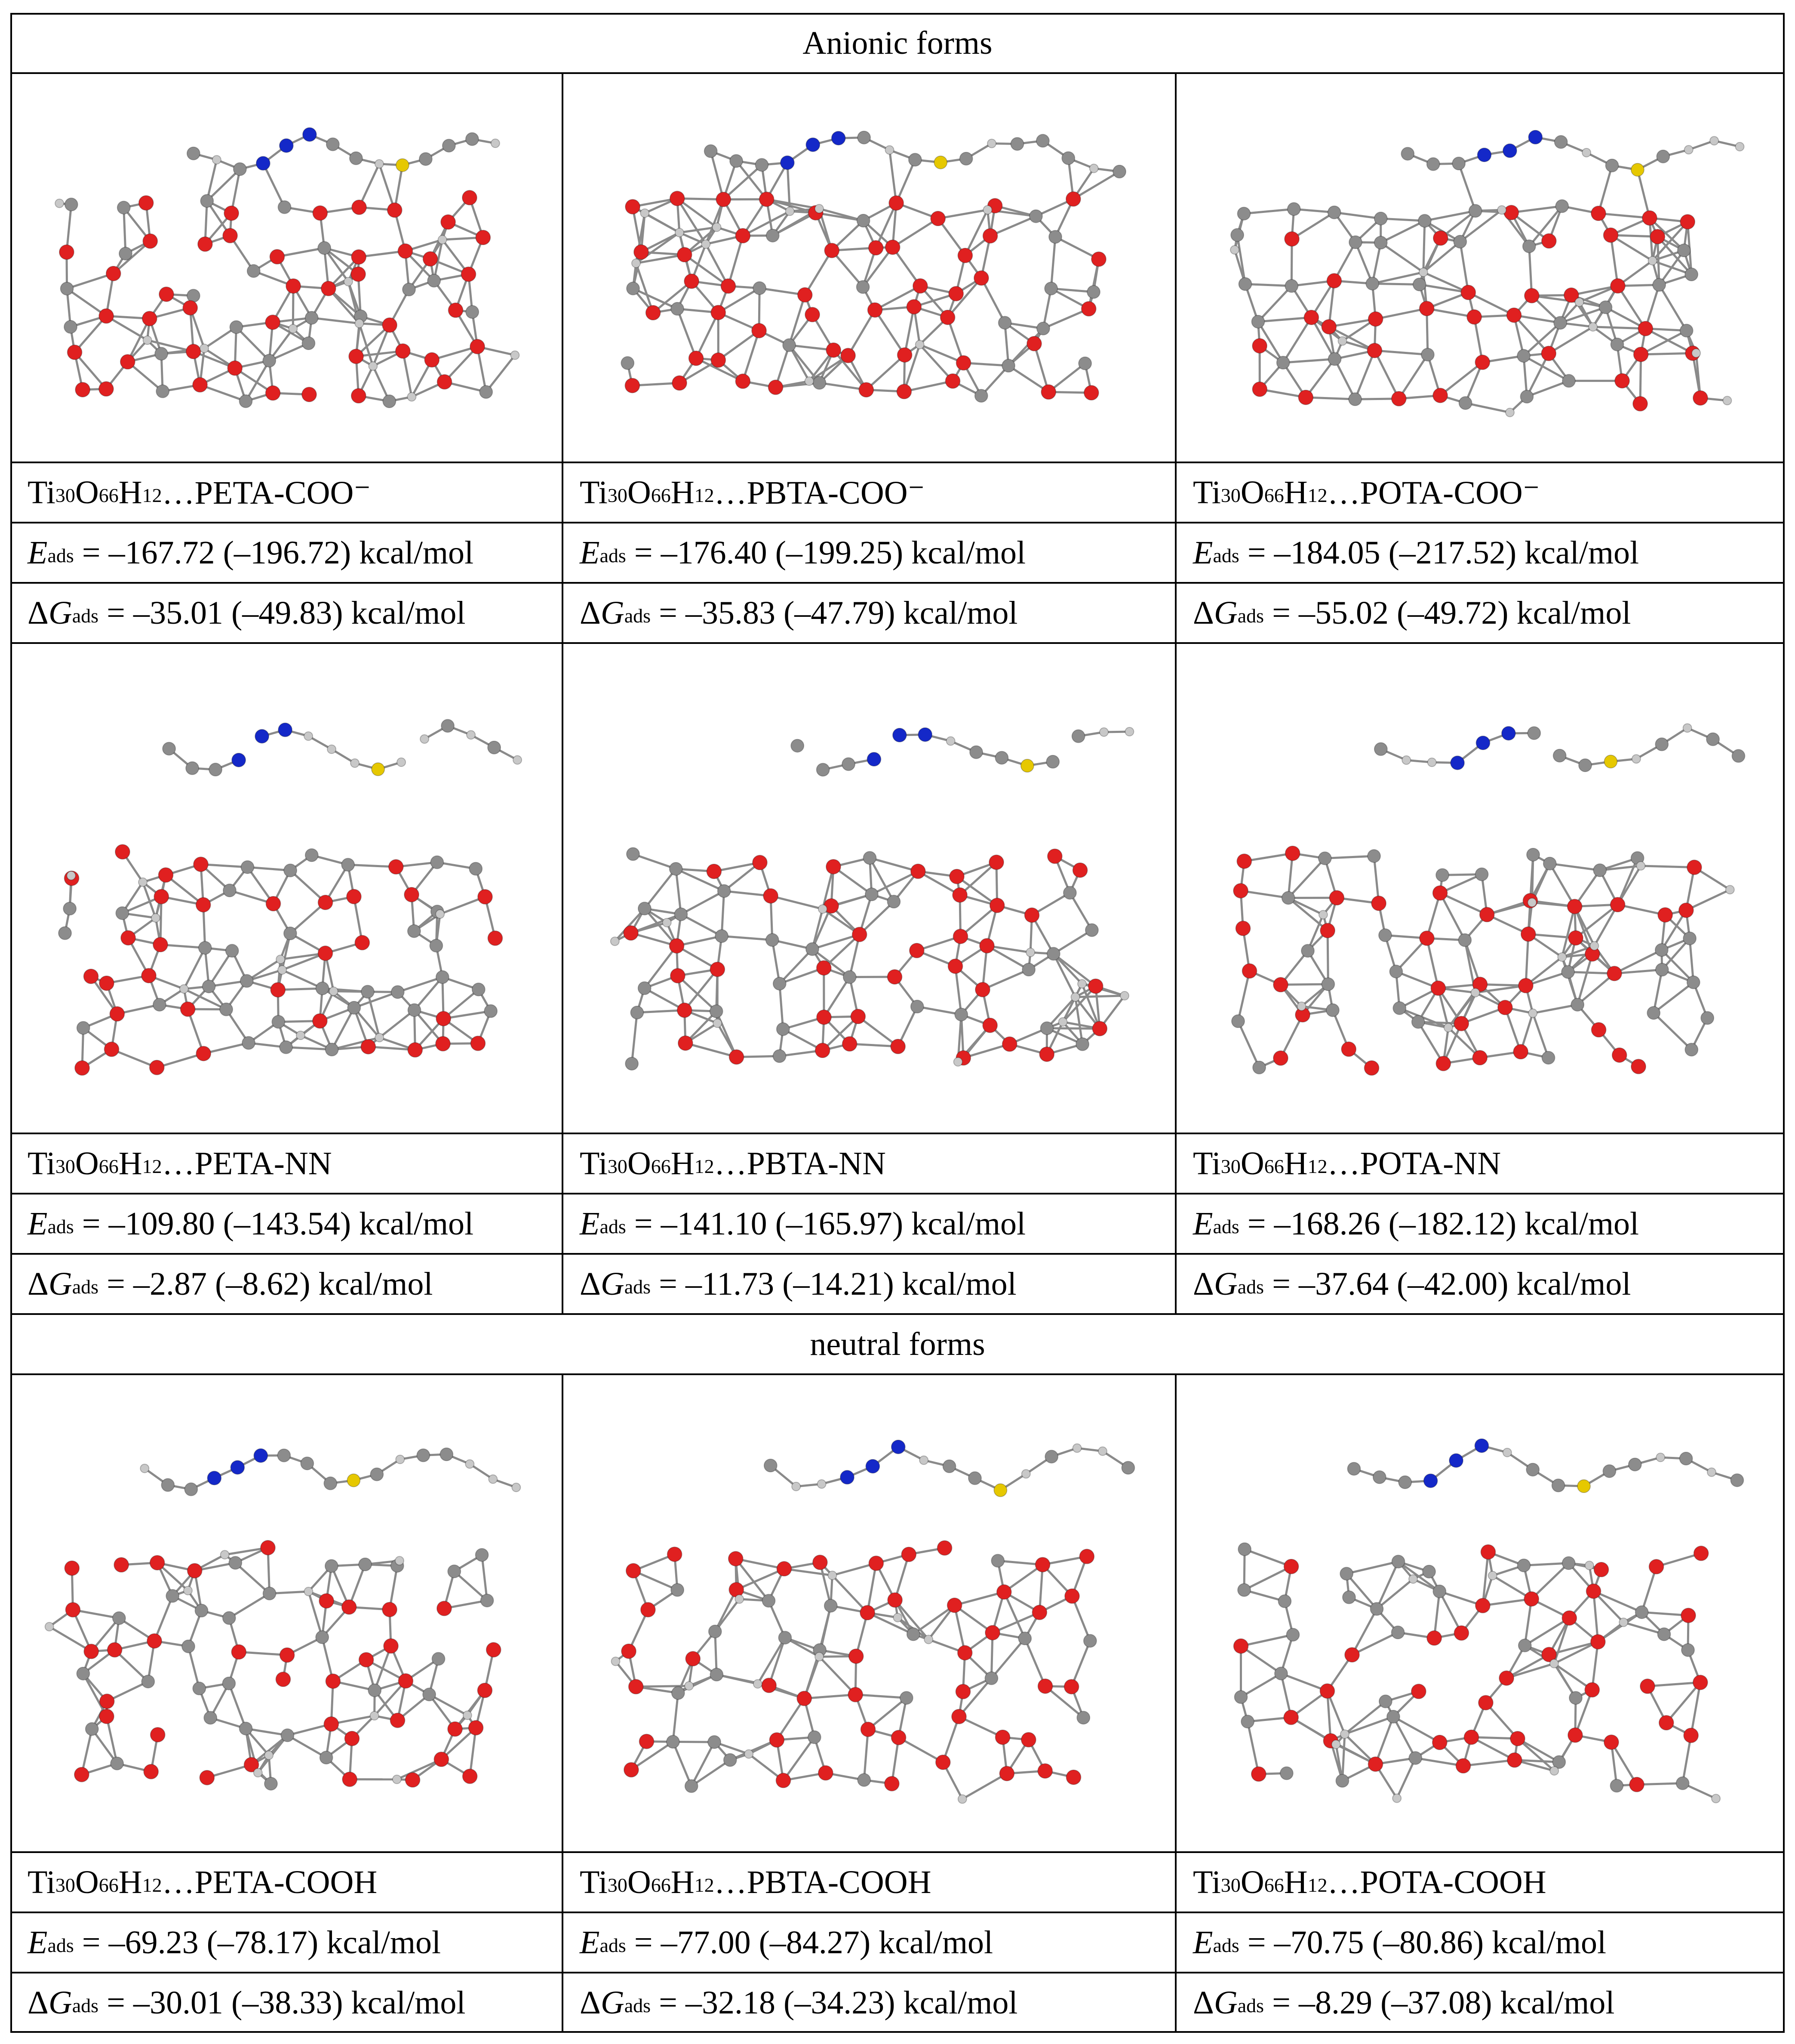 The image size is (1795, 2044). I want to click on label-pbta-nn: Ti 30 O 66 H 12 …PBTA-NN, so click(733, 1163).